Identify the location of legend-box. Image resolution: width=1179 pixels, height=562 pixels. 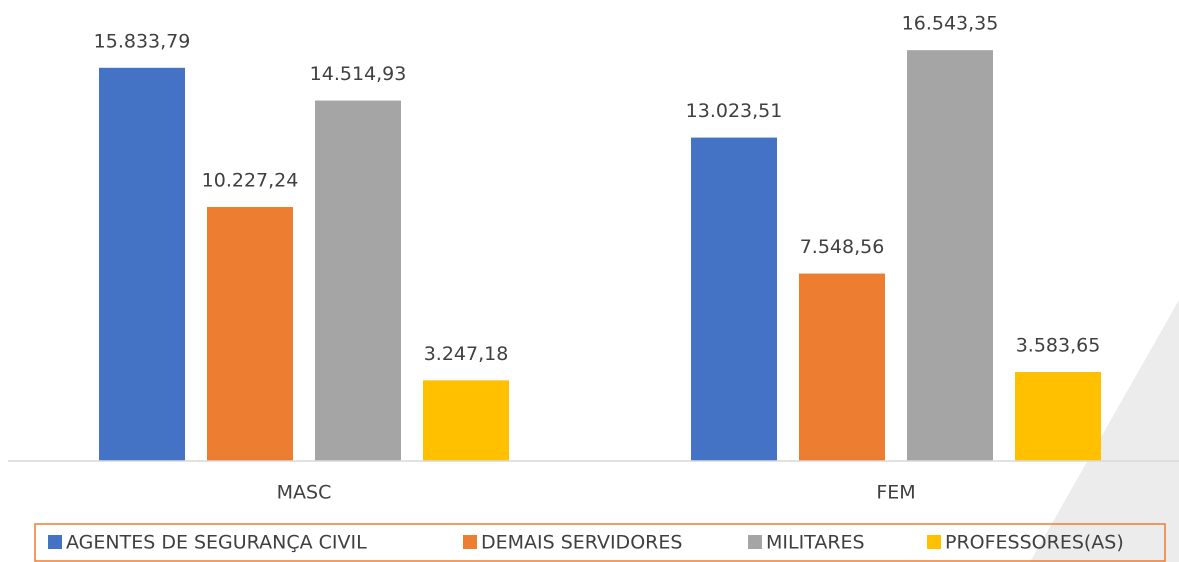
(600, 542).